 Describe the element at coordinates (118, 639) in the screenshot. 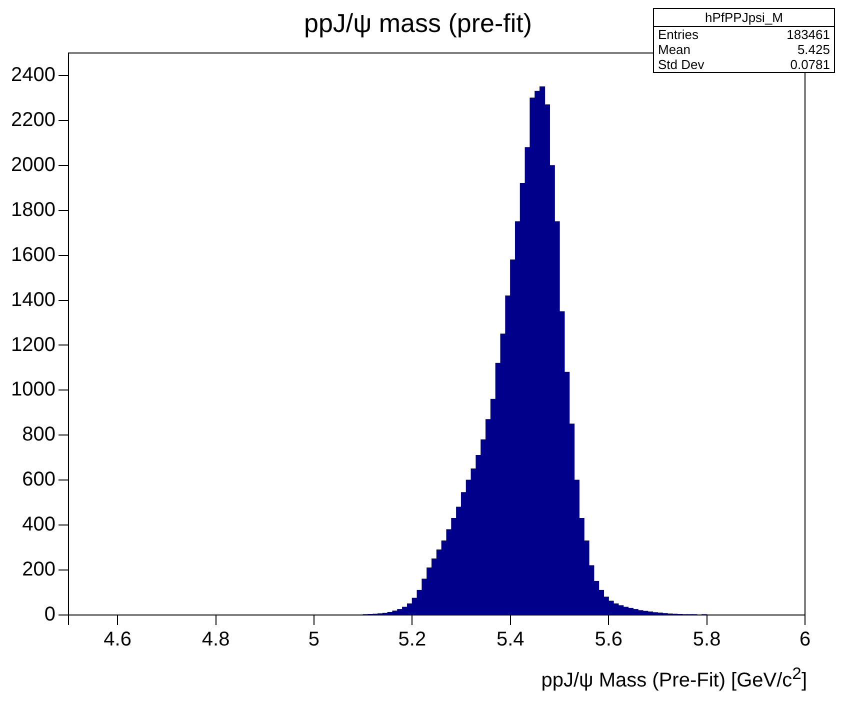

I see `x-tick-label: 4.6` at that location.